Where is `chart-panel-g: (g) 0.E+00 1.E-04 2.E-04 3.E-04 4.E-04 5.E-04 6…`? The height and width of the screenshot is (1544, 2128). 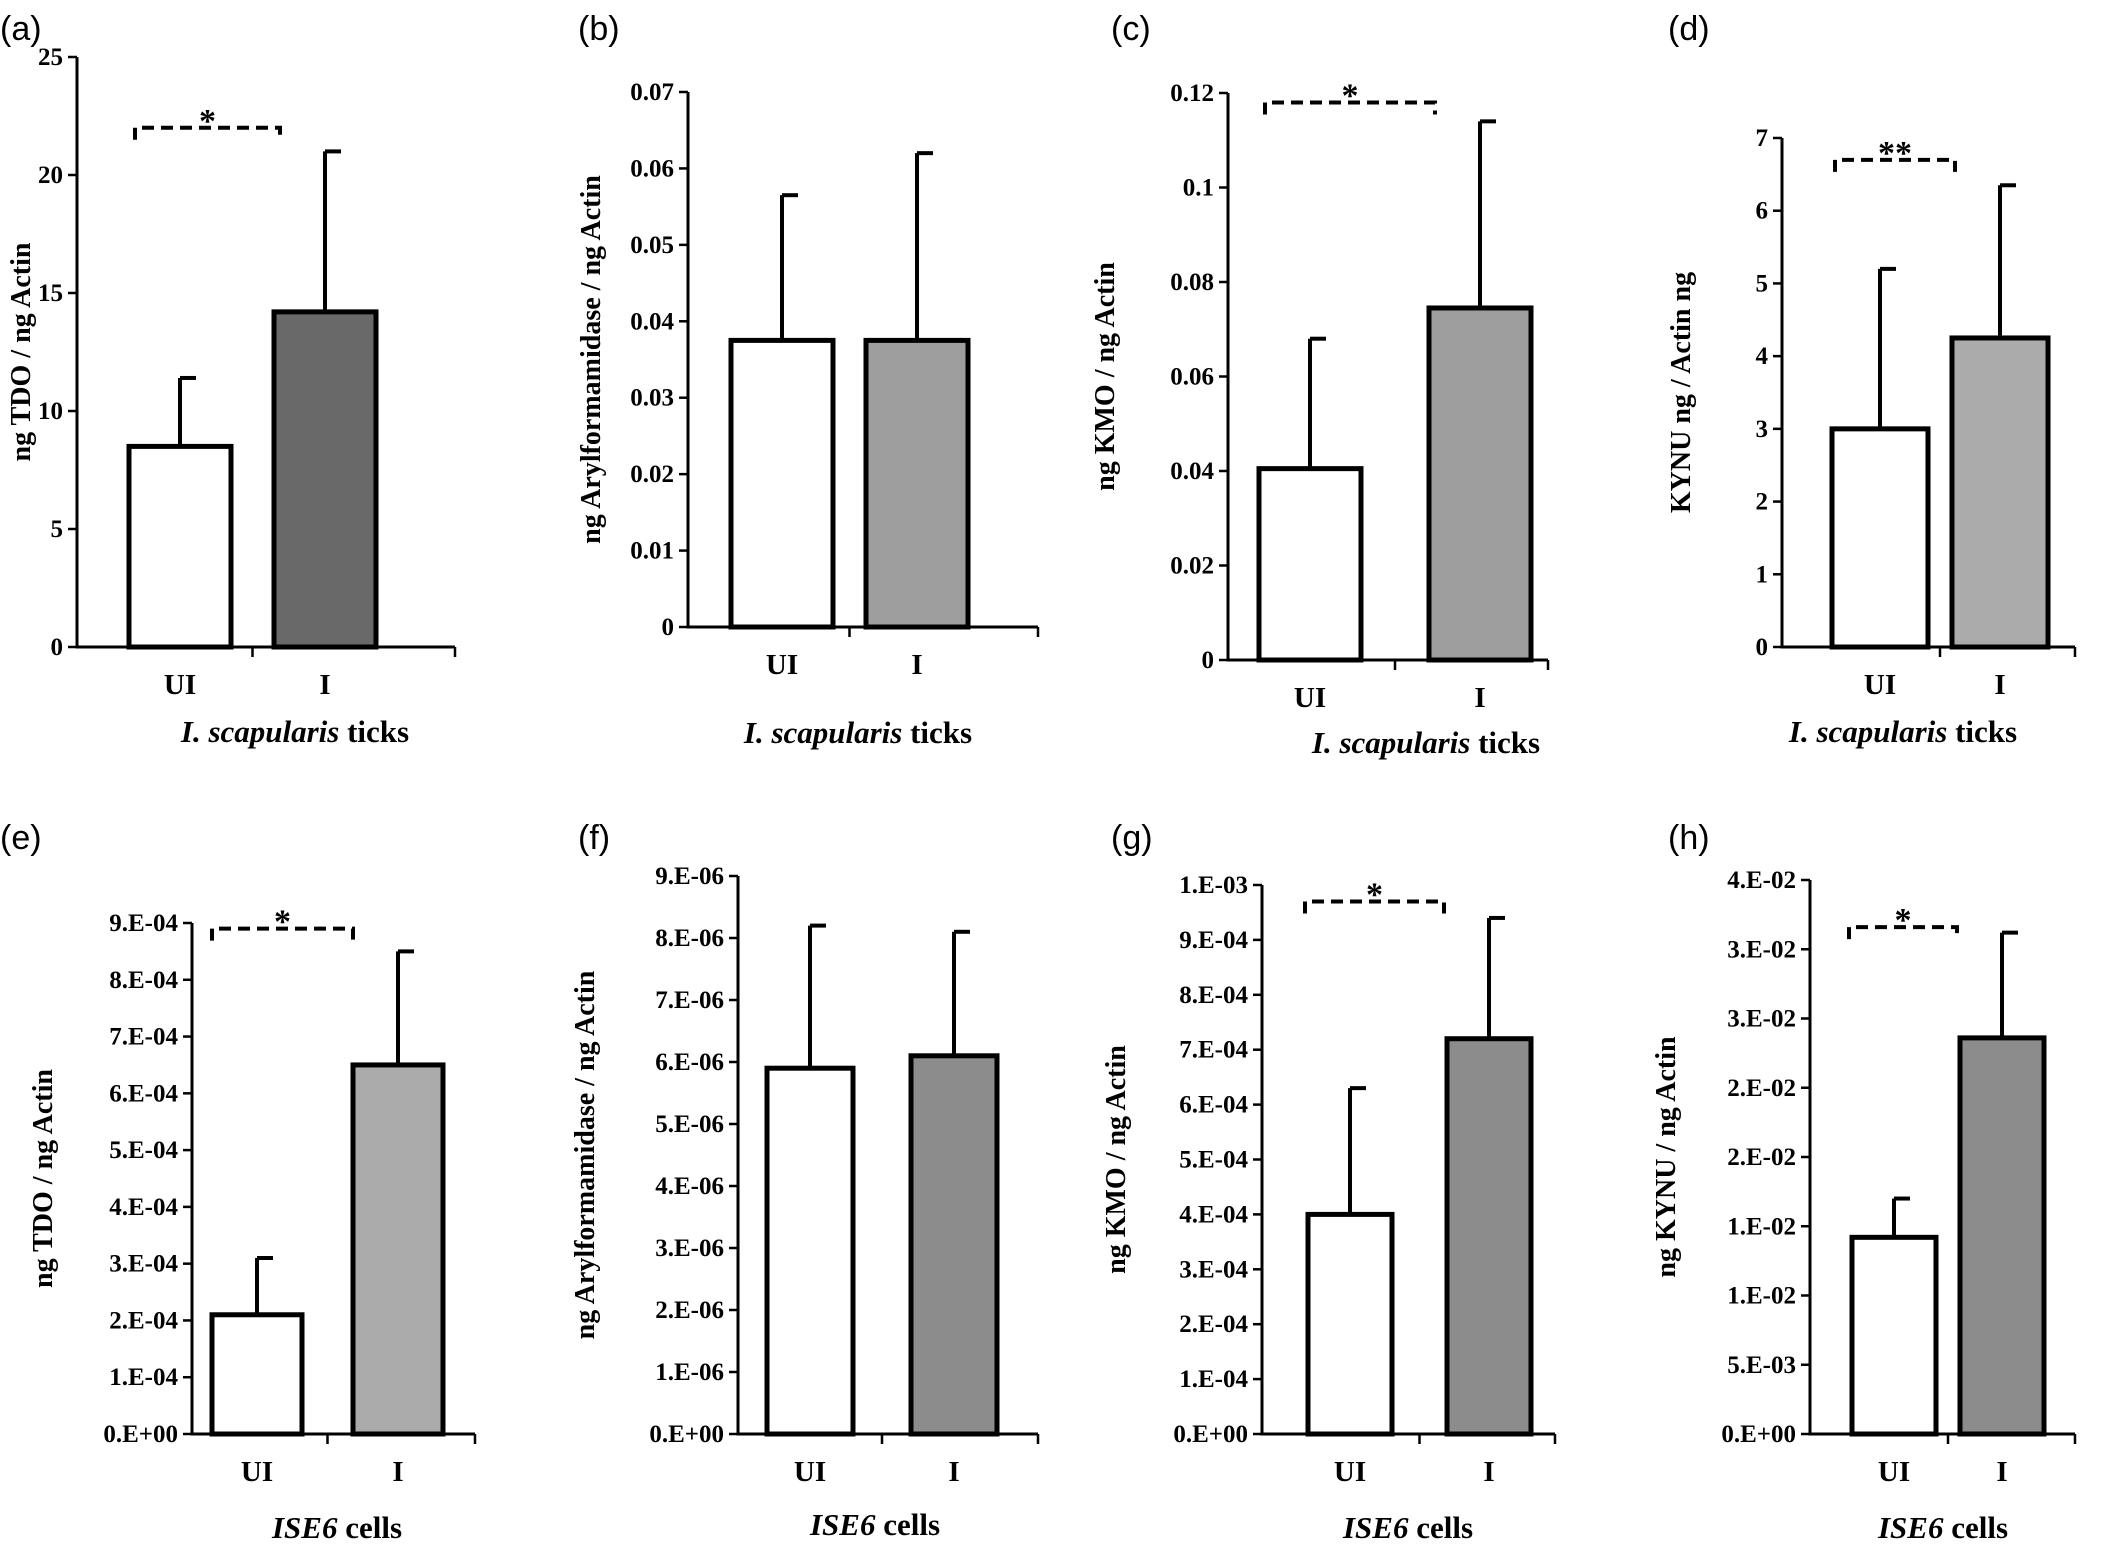 chart-panel-g: (g) 0.E+00 1.E-04 2.E-04 3.E-04 4.E-04 5.E-04 6… is located at coordinates (1329, 1181).